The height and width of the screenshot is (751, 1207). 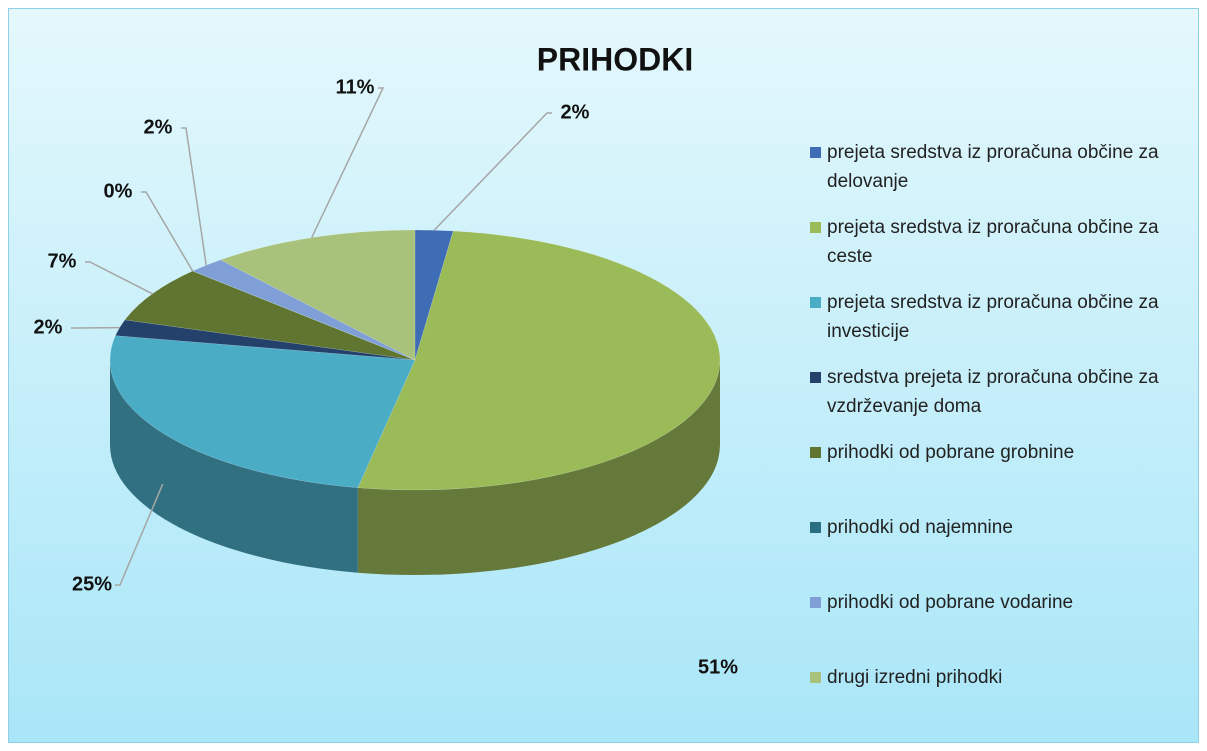 I want to click on legend-label: drugi izredni prihodki, so click(x=915, y=677).